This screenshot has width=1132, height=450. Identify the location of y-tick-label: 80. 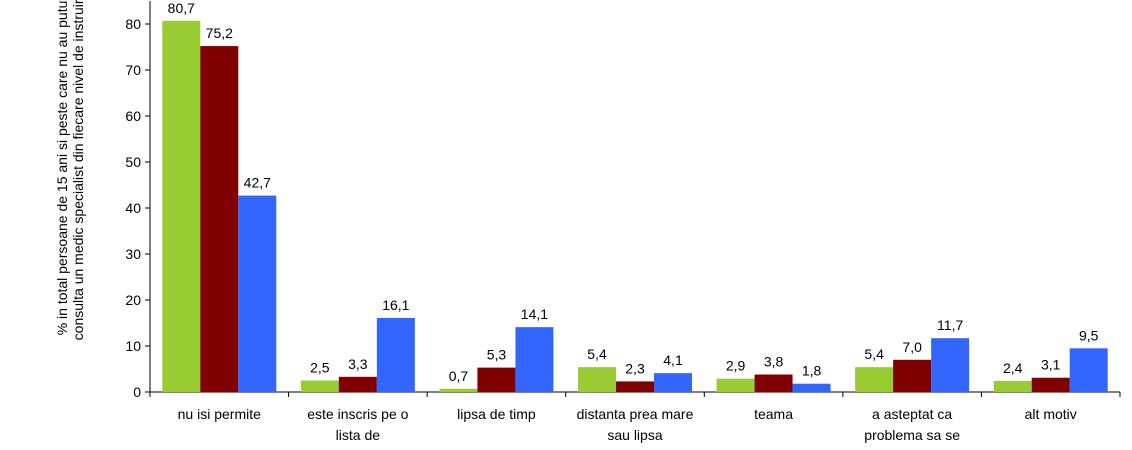
(133, 24).